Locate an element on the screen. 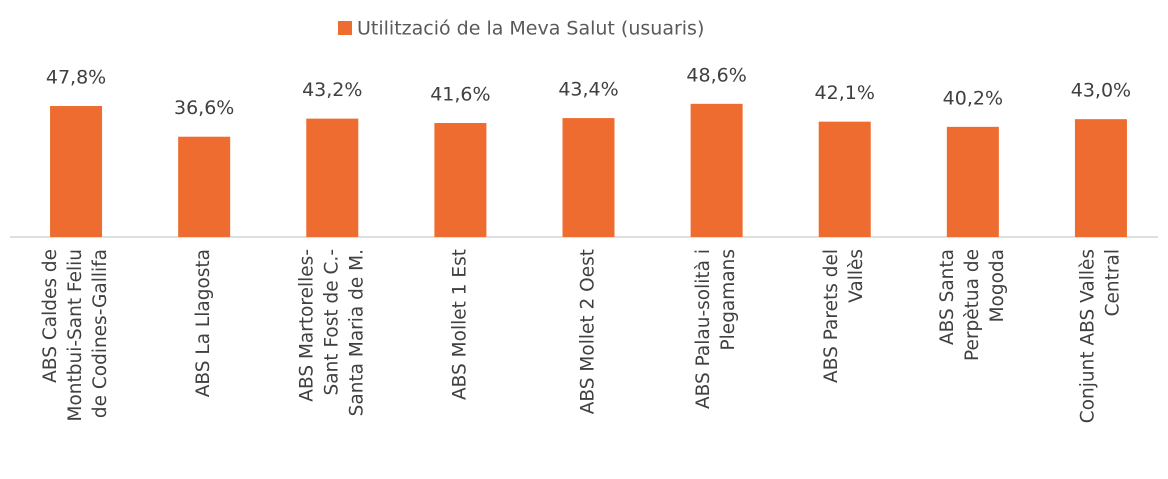  x-tick-label: ABS Mollet 2 Oest is located at coordinates (588, 331).